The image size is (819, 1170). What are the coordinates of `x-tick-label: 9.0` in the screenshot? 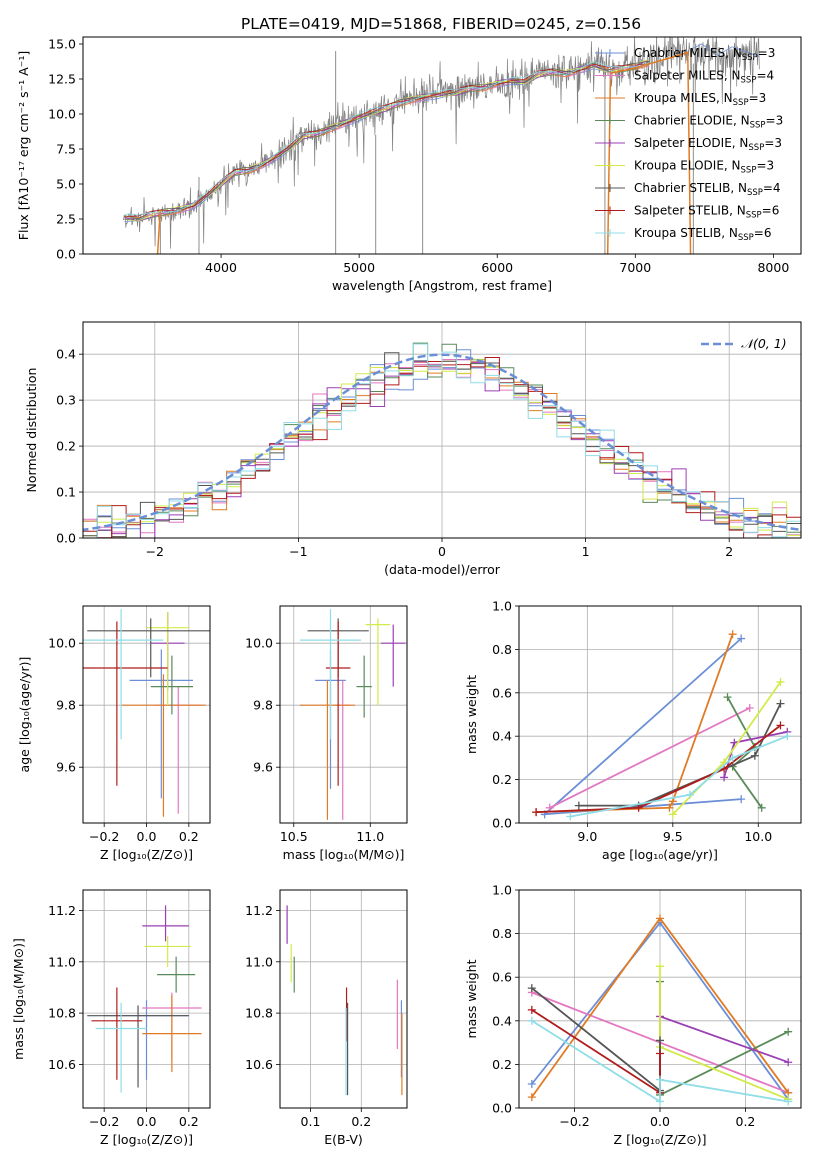 It's located at (587, 836).